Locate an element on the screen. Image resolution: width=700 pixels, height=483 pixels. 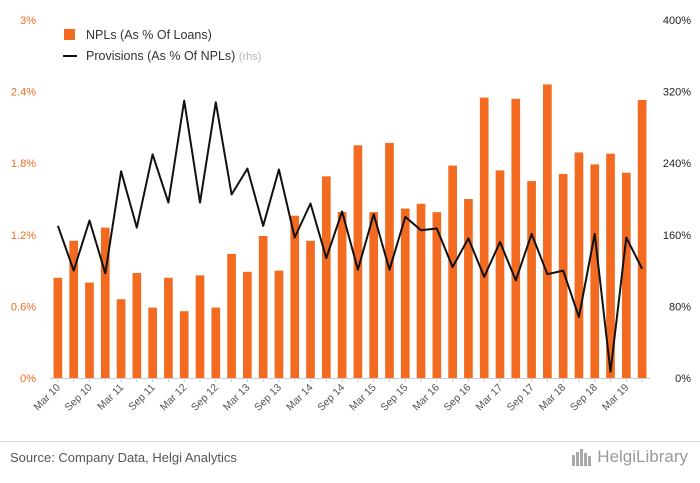
legend-swatch-npl is located at coordinates (69, 34).